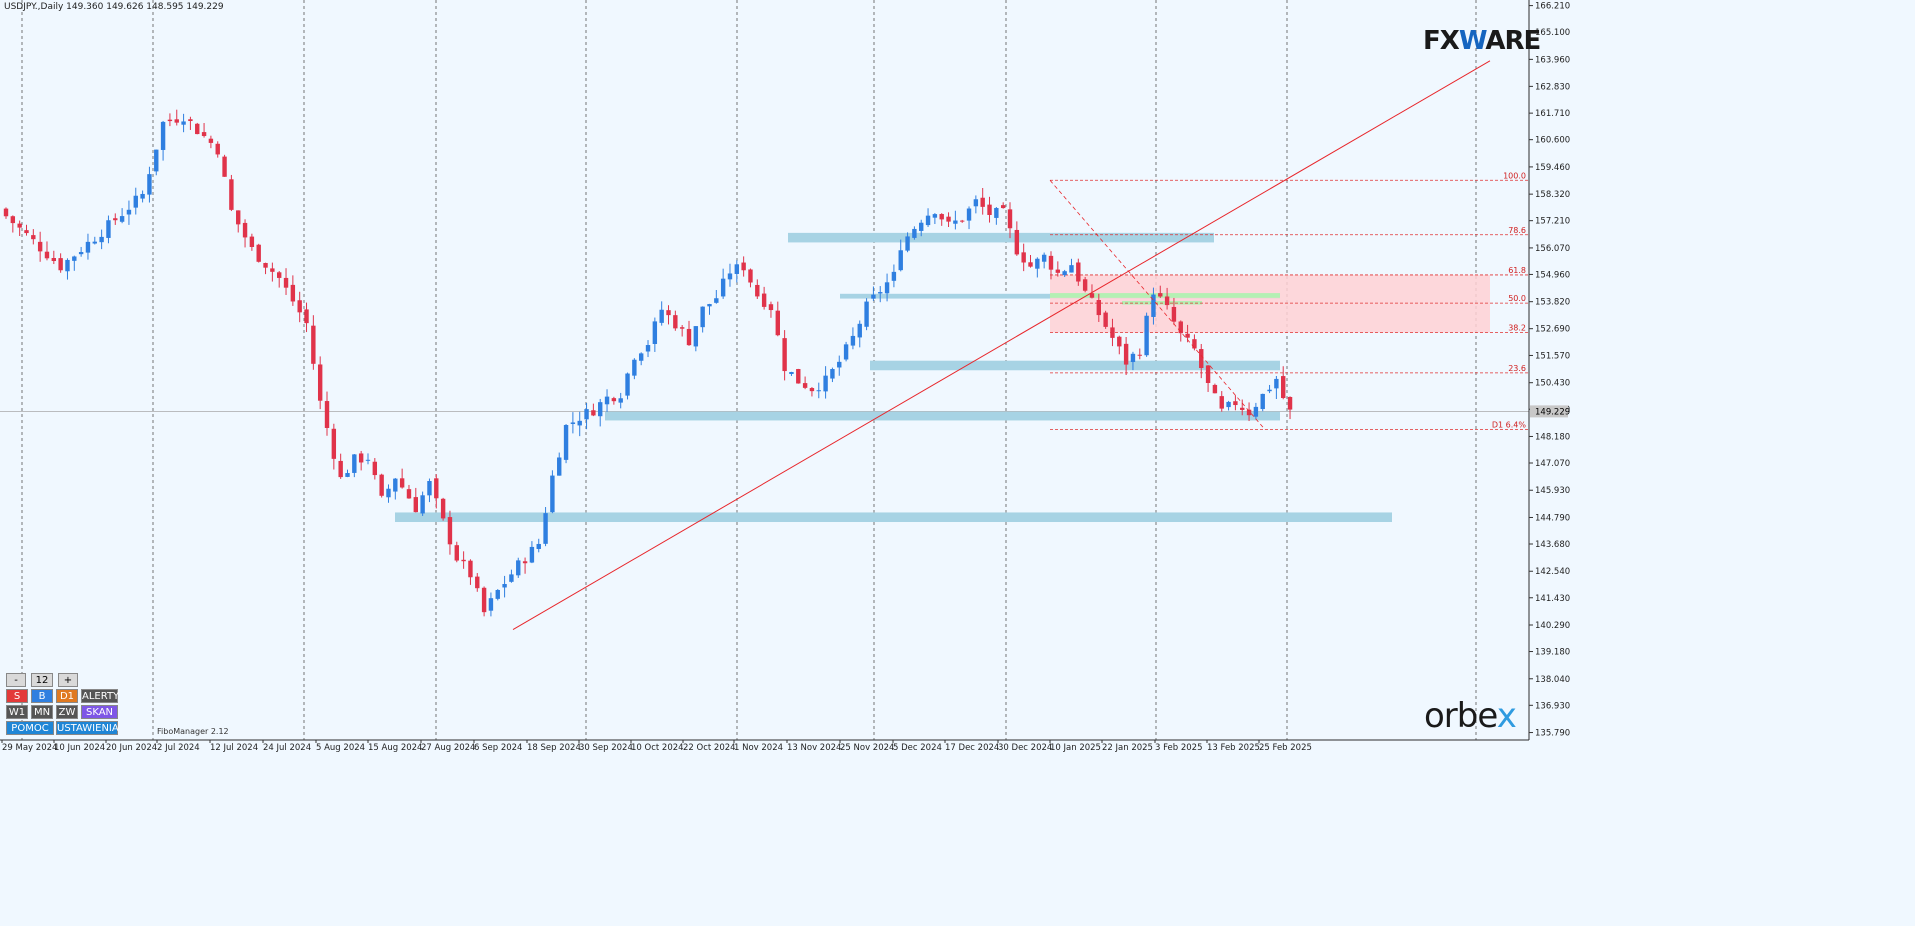 Image resolution: width=1915 pixels, height=926 pixels. Describe the element at coordinates (498, 748) in the screenshot. I see `time-tick-label: 6 Sep 2024` at that location.